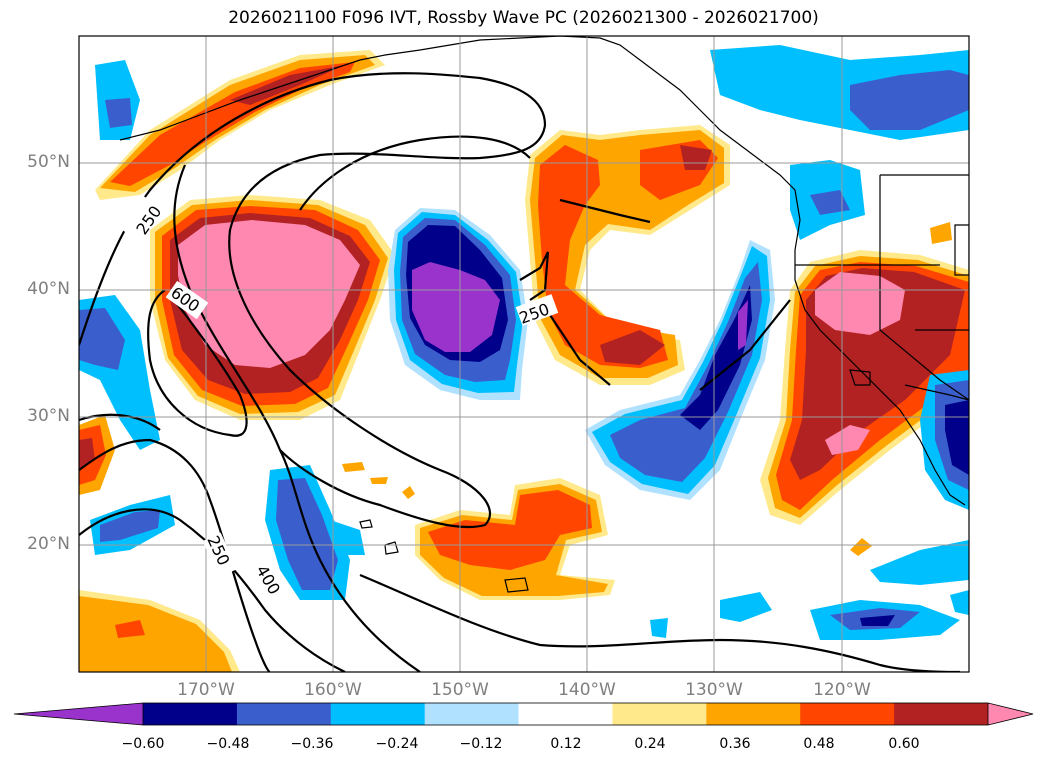 This screenshot has height=765, width=1047. What do you see at coordinates (228, 744) in the screenshot?
I see `colorbar-tick: −0.48` at bounding box center [228, 744].